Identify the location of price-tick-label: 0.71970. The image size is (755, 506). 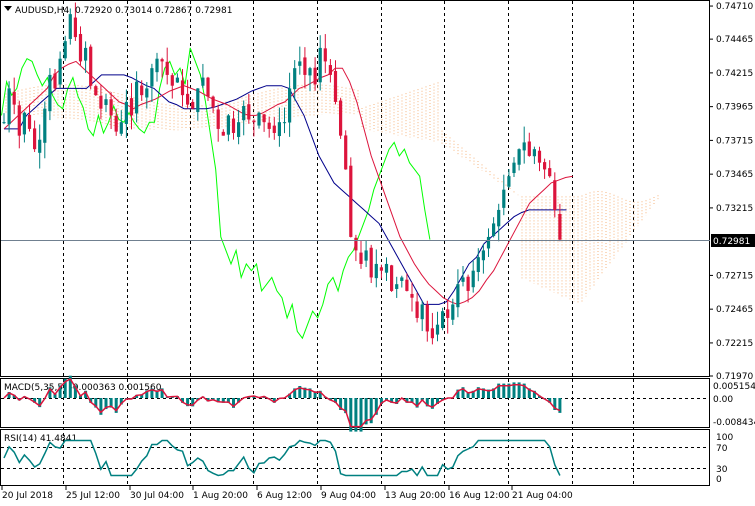
(734, 377).